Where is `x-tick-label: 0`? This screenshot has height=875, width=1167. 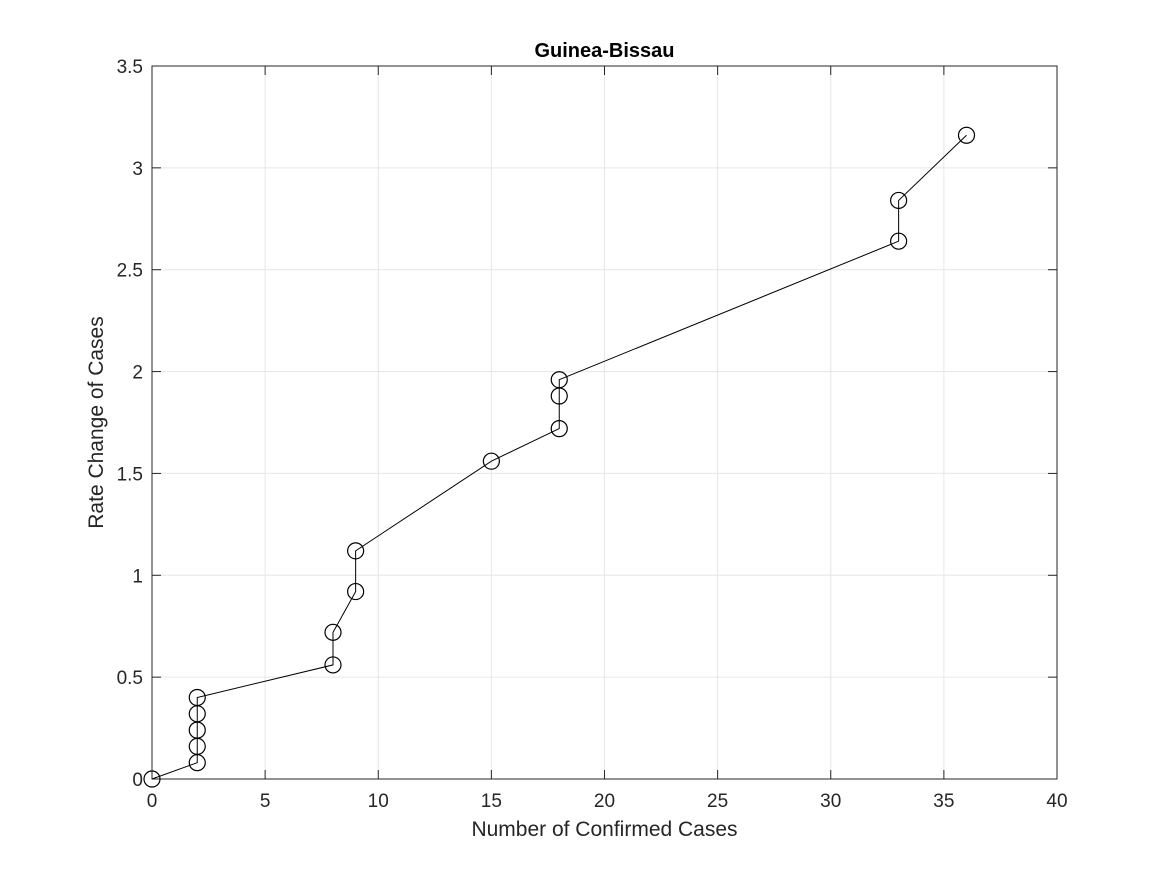
x-tick-label: 0 is located at coordinates (152, 801).